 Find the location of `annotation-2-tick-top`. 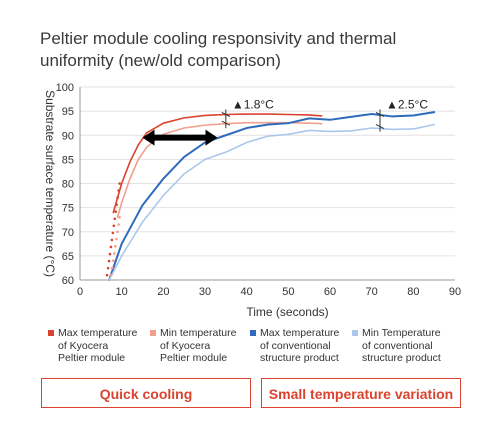

annotation-2-tick-top is located at coordinates (380, 114).